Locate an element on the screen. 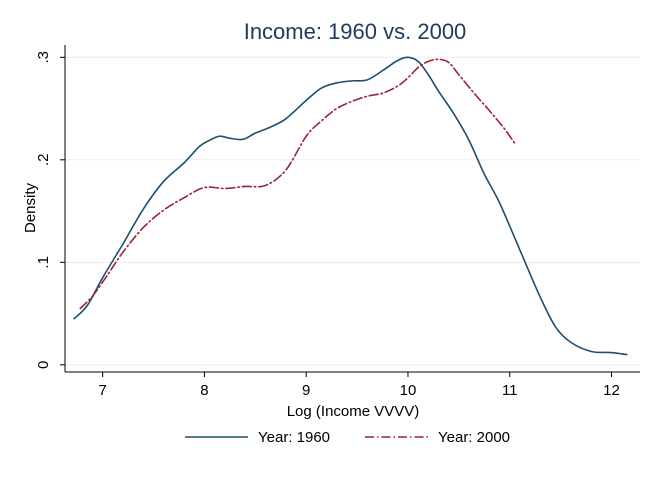 Image resolution: width=660 pixels, height=480 pixels. y-axis-label: Density is located at coordinates (30, 207).